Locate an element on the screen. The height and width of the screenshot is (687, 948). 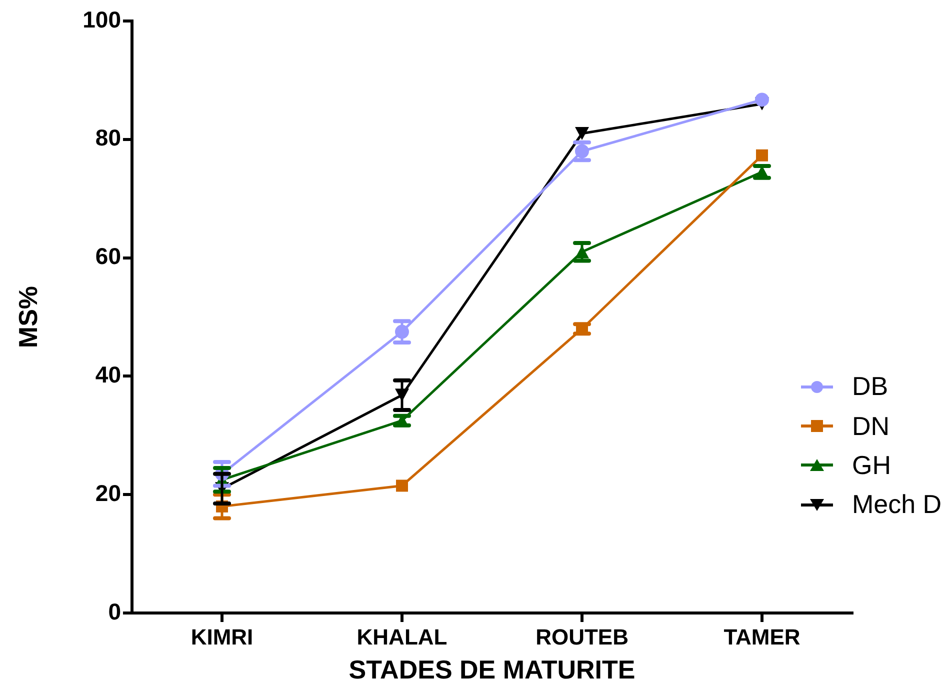
legend-label: Mech D is located at coordinates (897, 504).